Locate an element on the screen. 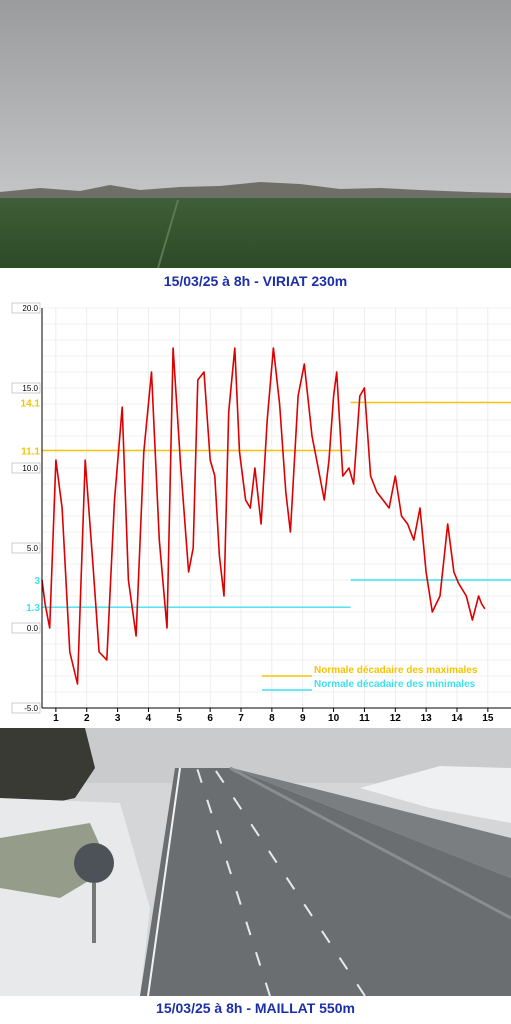  y-tick-label: -5.0 is located at coordinates (31, 708).